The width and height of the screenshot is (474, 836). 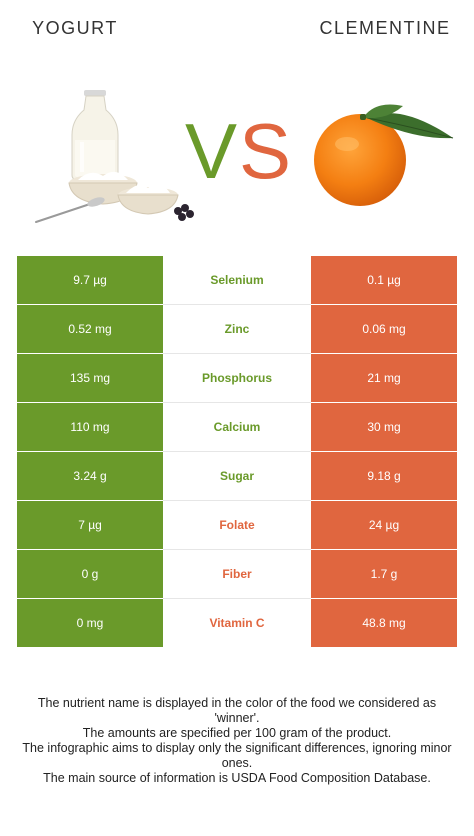 What do you see at coordinates (384, 329) in the screenshot?
I see `right-food-value: 0.06 mg` at bounding box center [384, 329].